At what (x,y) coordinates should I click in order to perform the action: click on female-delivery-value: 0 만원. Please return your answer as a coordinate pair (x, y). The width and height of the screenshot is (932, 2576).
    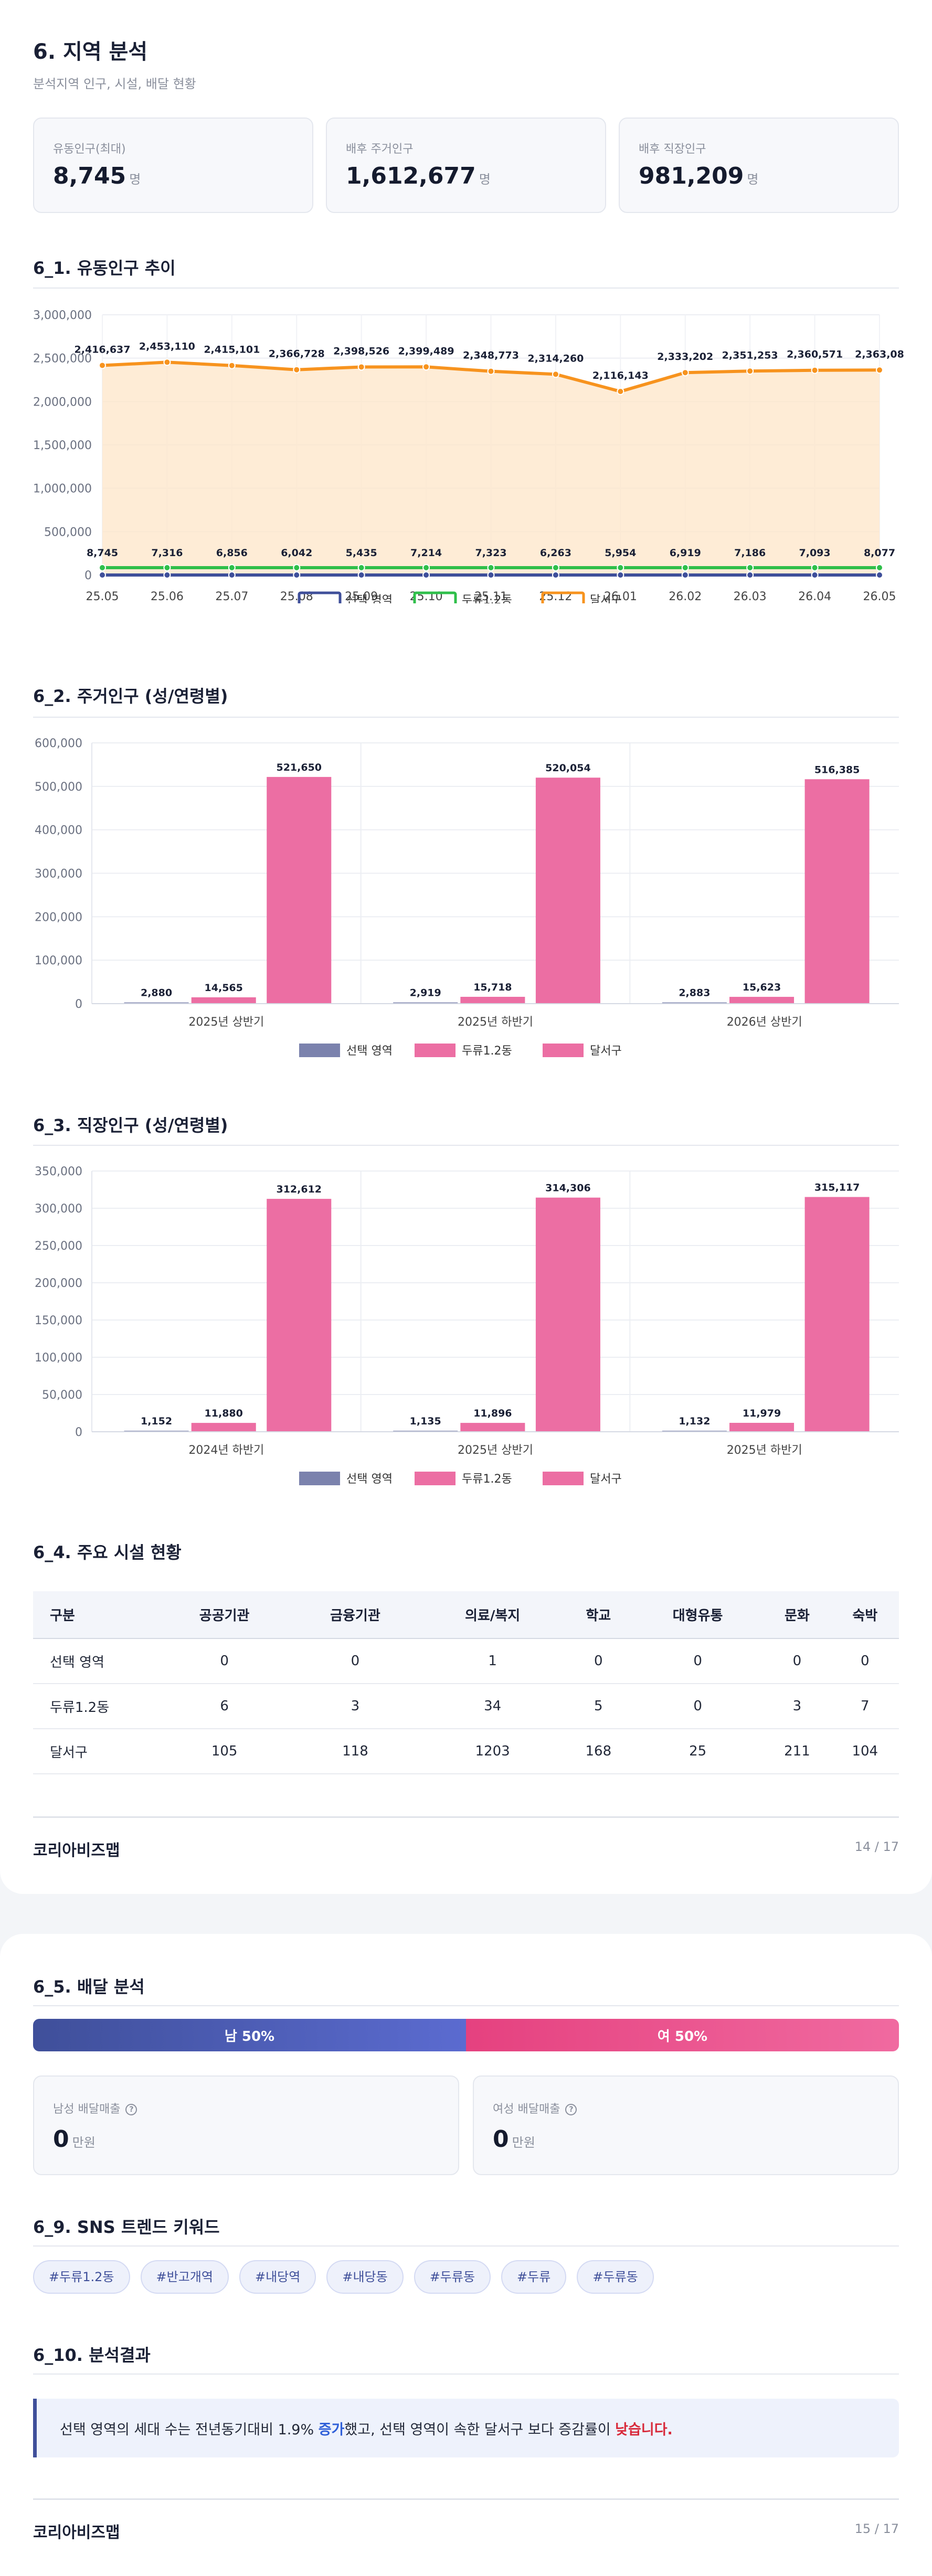
    Looking at the image, I should click on (514, 2139).